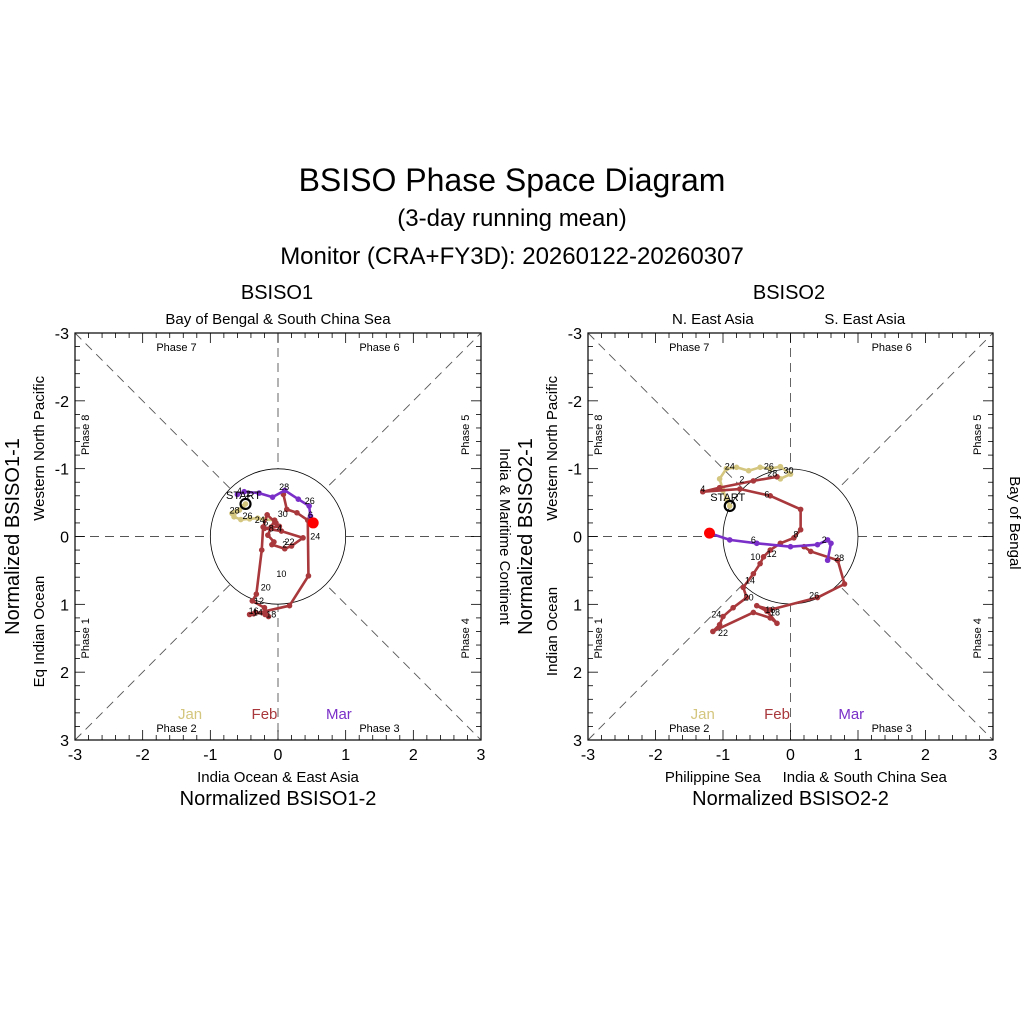 The image size is (1024, 1024). Describe the element at coordinates (575, 470) in the screenshot. I see `panel2-y-tick-label: -1` at that location.